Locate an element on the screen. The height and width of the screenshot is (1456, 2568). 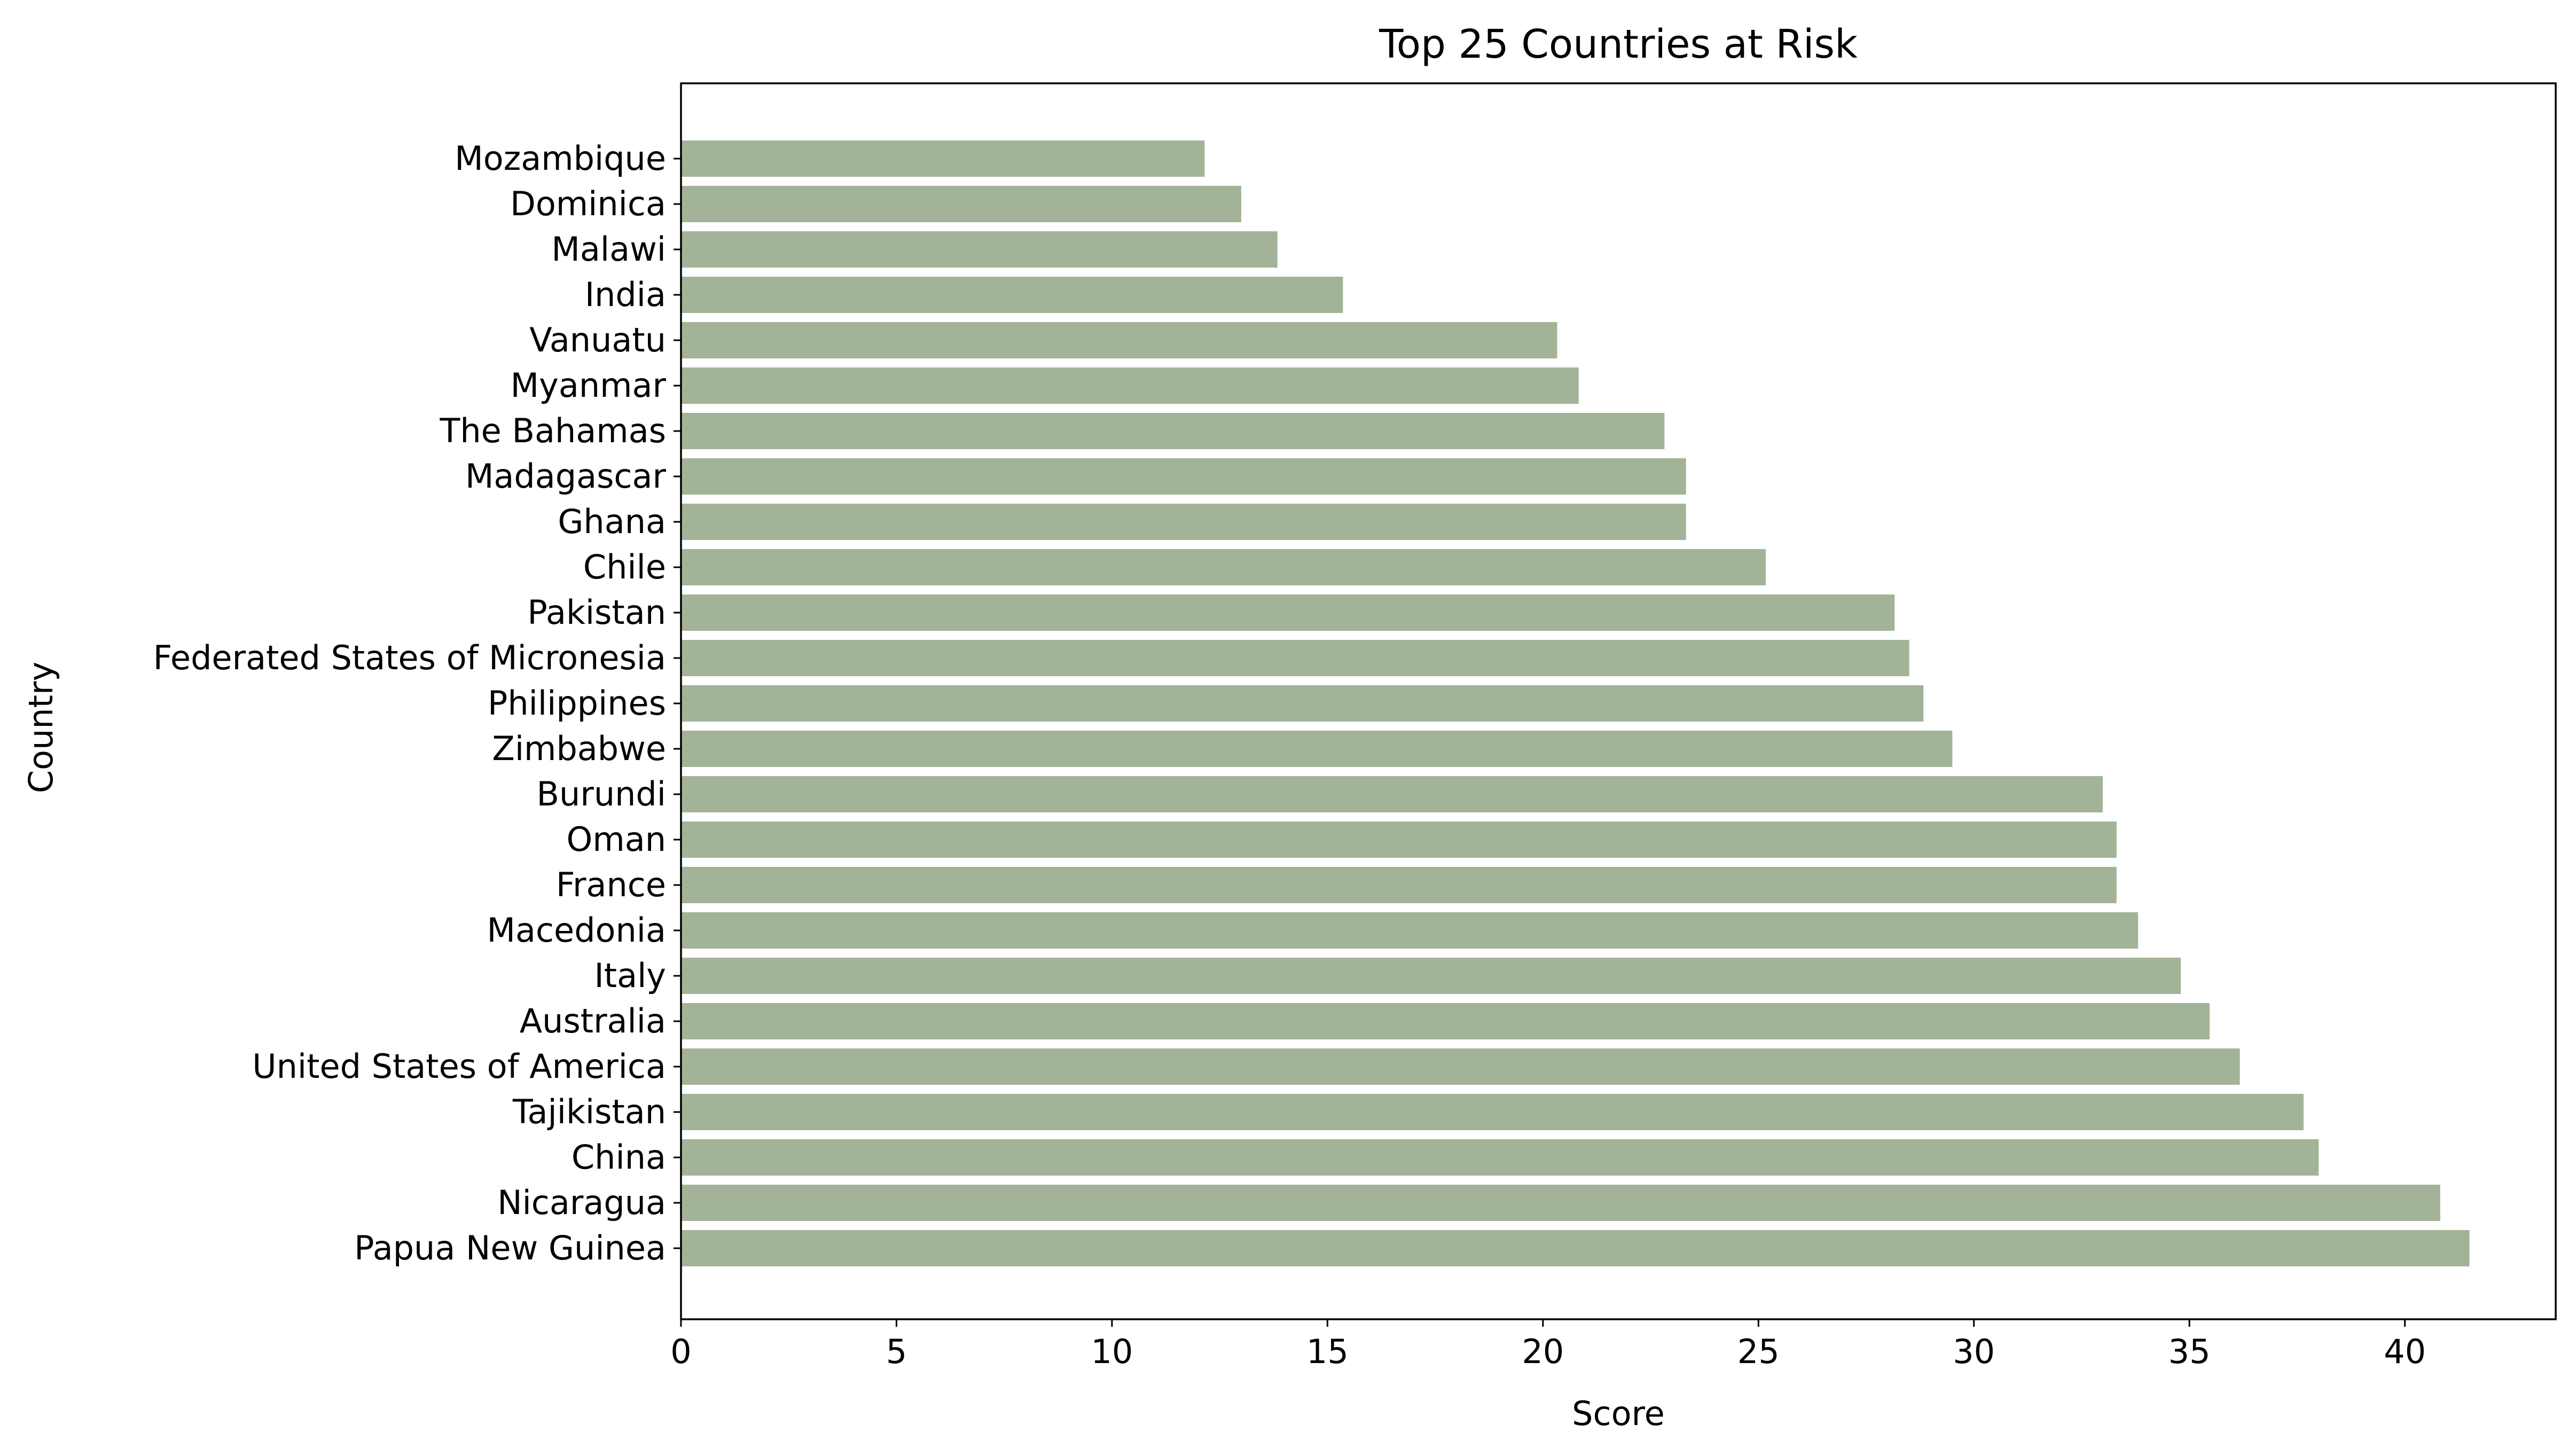
y-tick-label: Mozambique is located at coordinates (560, 158).